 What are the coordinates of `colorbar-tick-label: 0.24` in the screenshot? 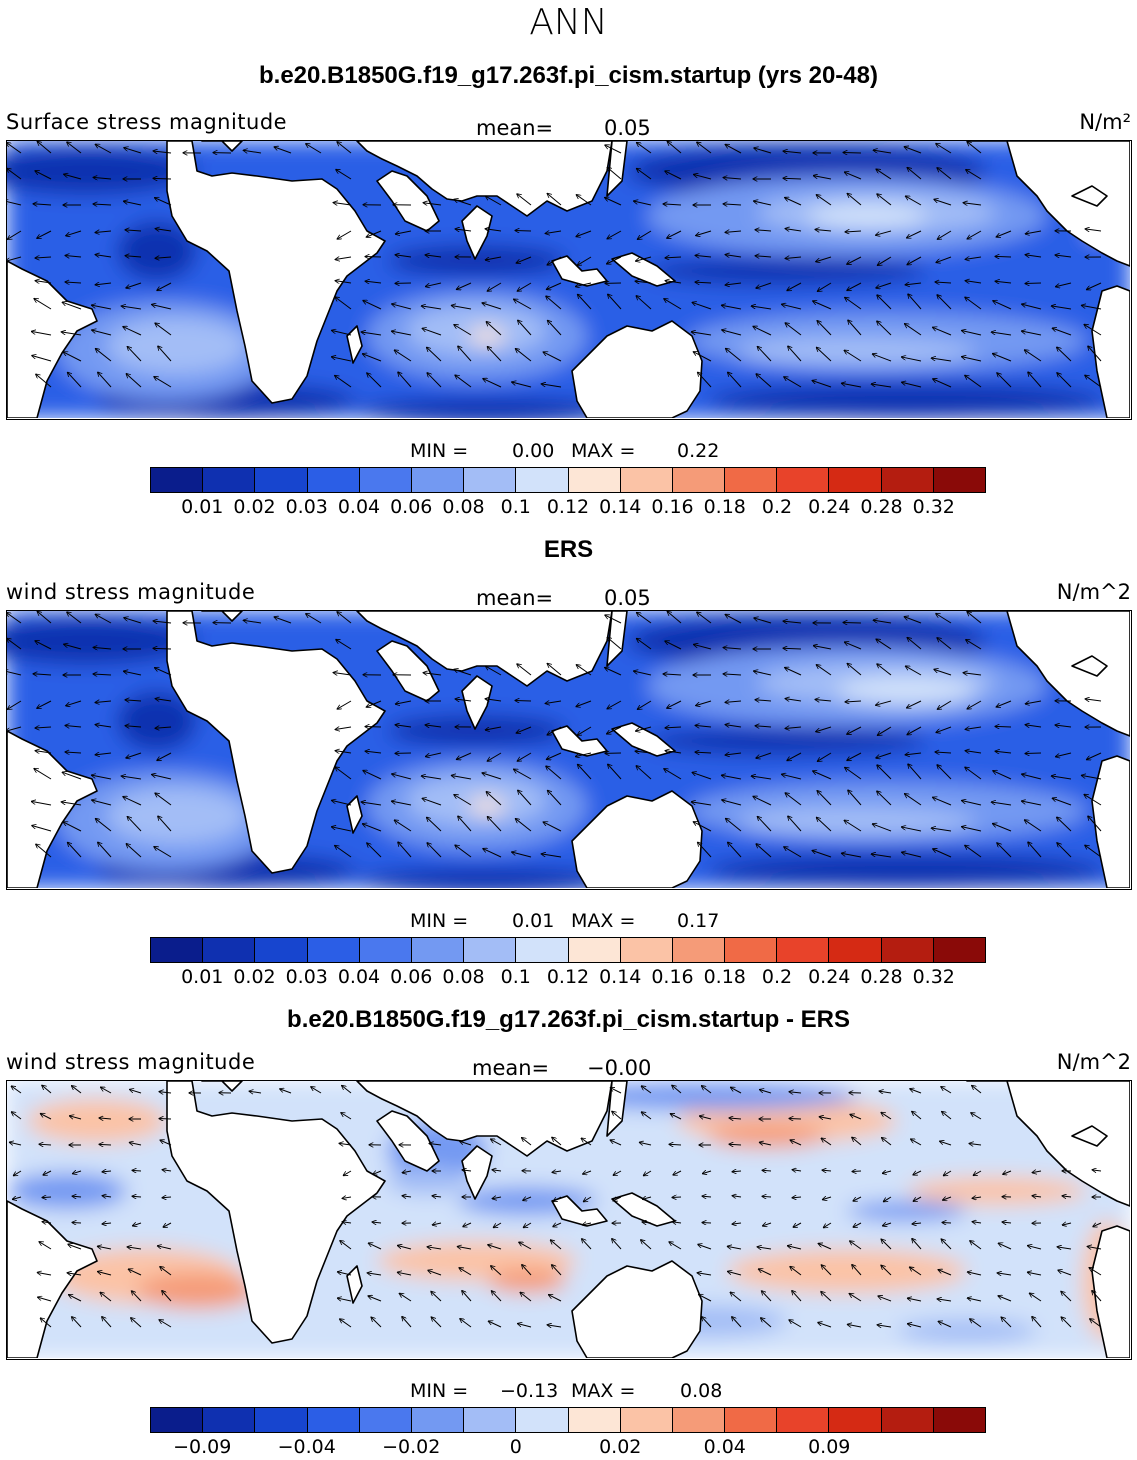 It's located at (829, 977).